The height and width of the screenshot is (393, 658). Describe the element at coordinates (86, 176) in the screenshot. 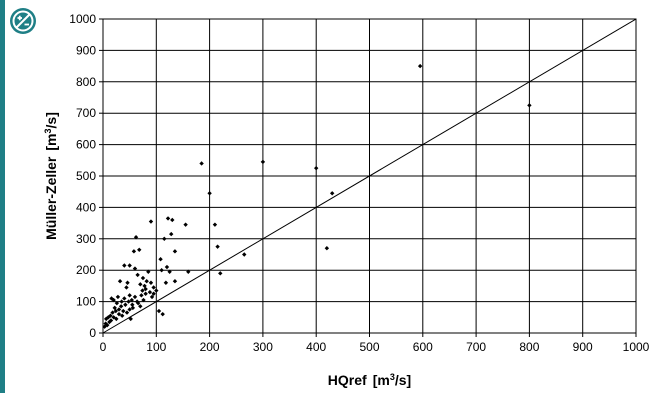

I see `y-tick-label: 500` at that location.